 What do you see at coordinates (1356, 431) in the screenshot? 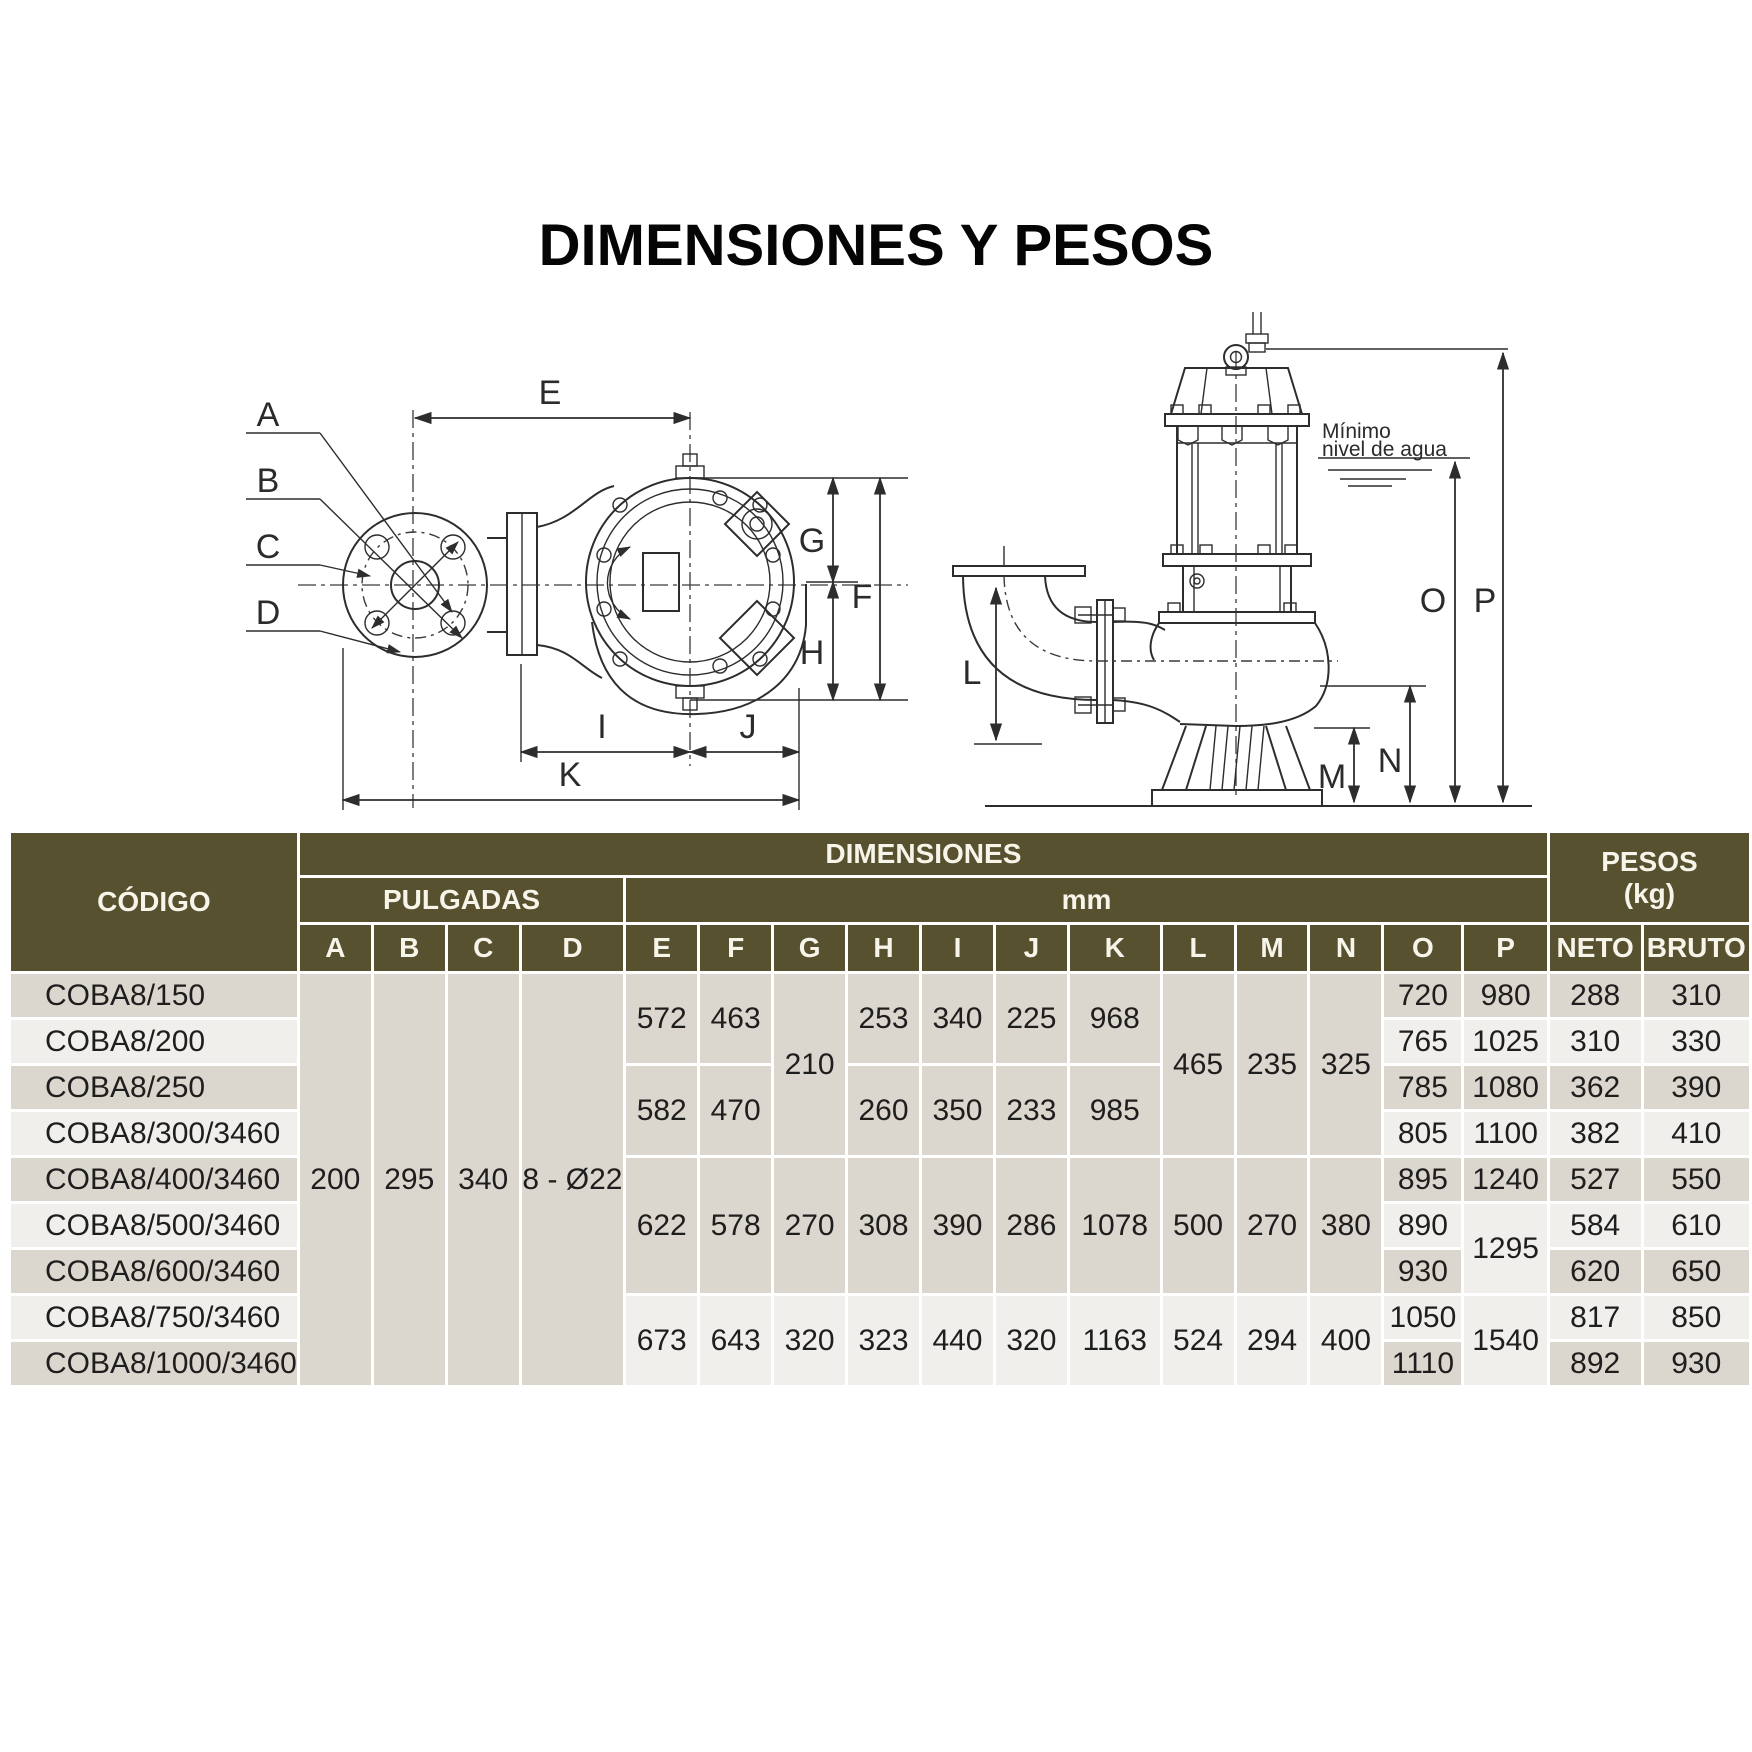
I see `min-water-level-line1: Mínimo` at bounding box center [1356, 431].